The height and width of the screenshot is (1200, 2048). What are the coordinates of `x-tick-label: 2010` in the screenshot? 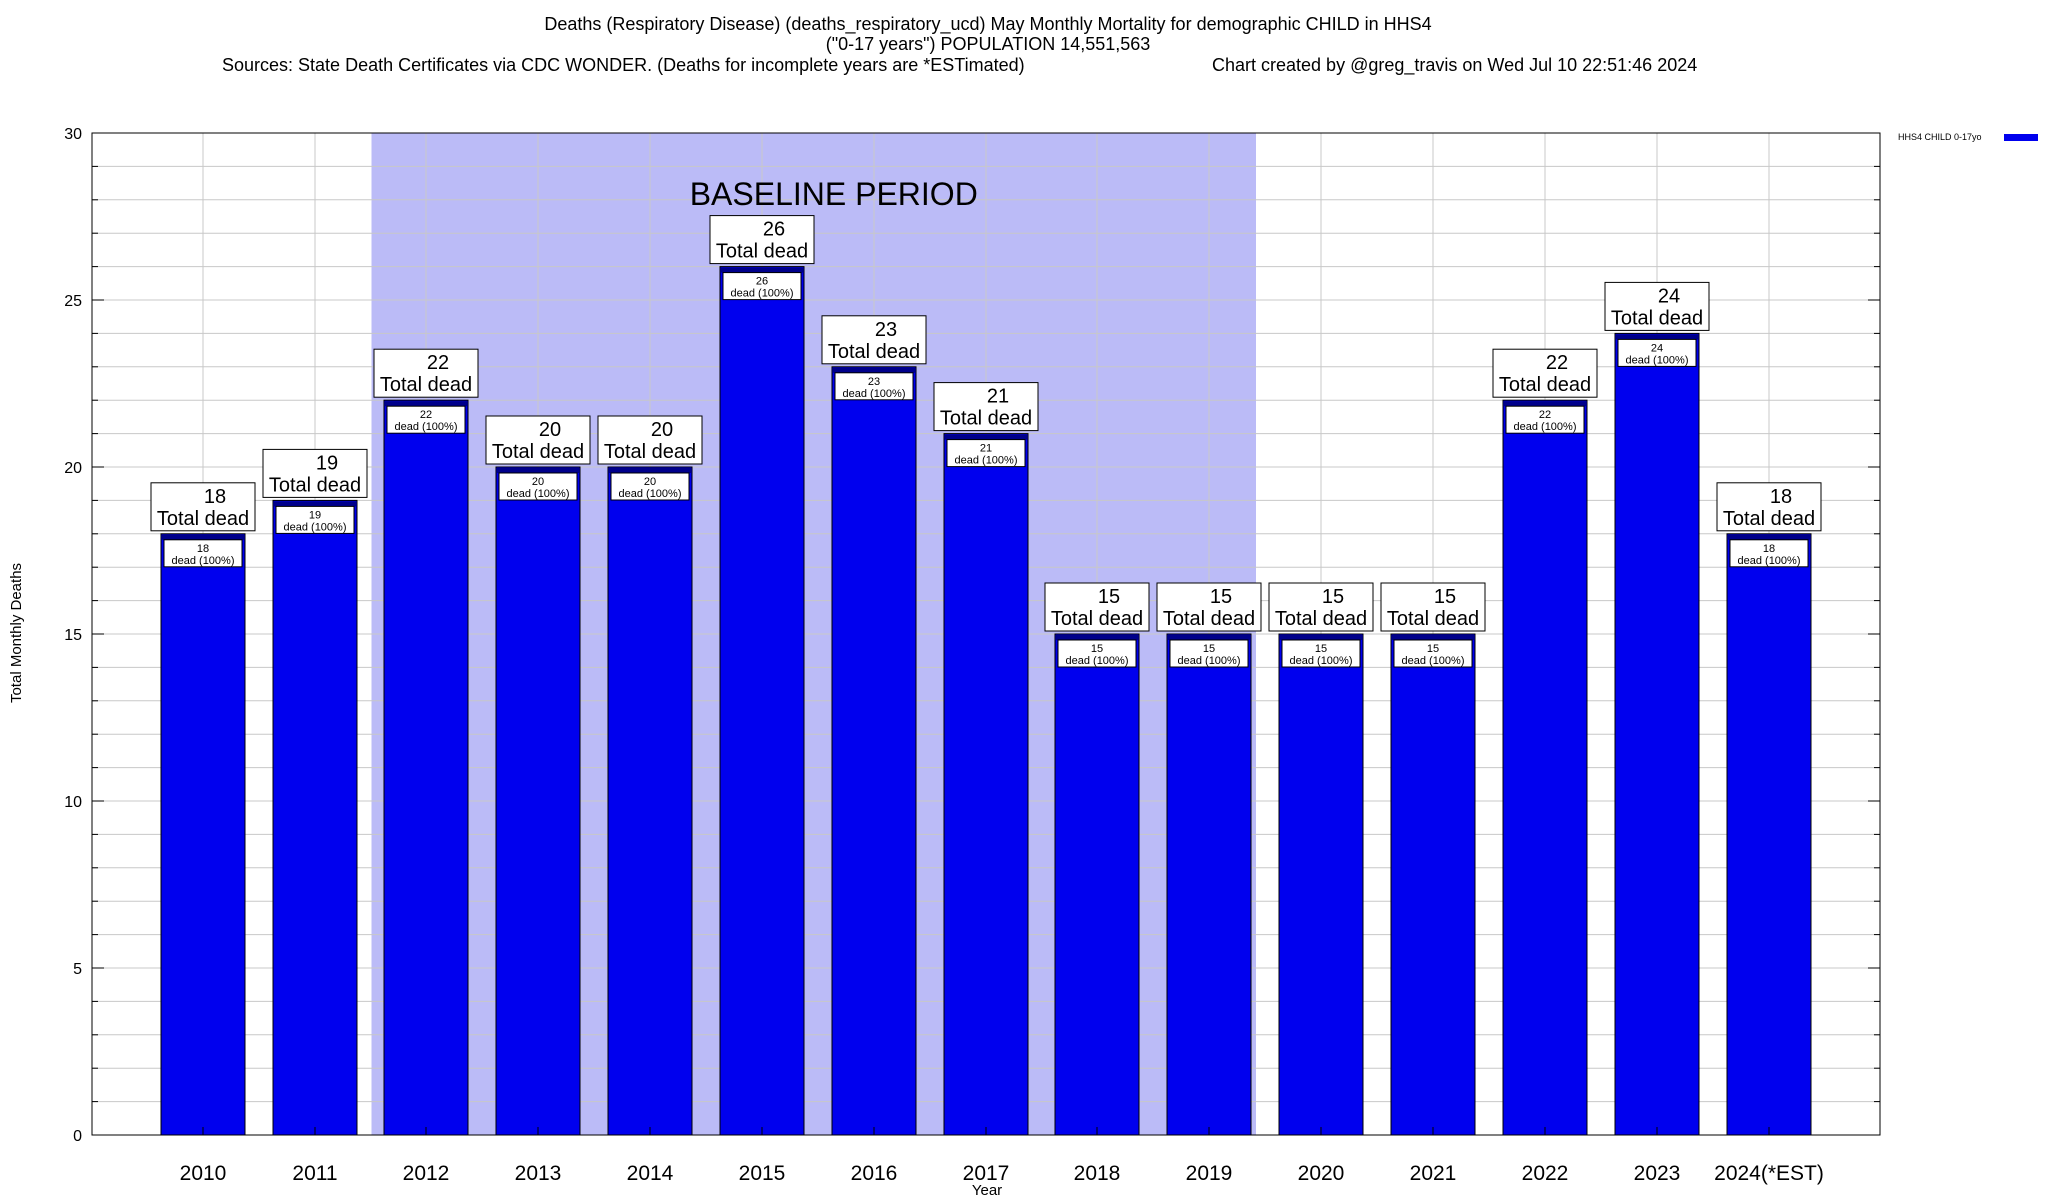 It's located at (203, 1173).